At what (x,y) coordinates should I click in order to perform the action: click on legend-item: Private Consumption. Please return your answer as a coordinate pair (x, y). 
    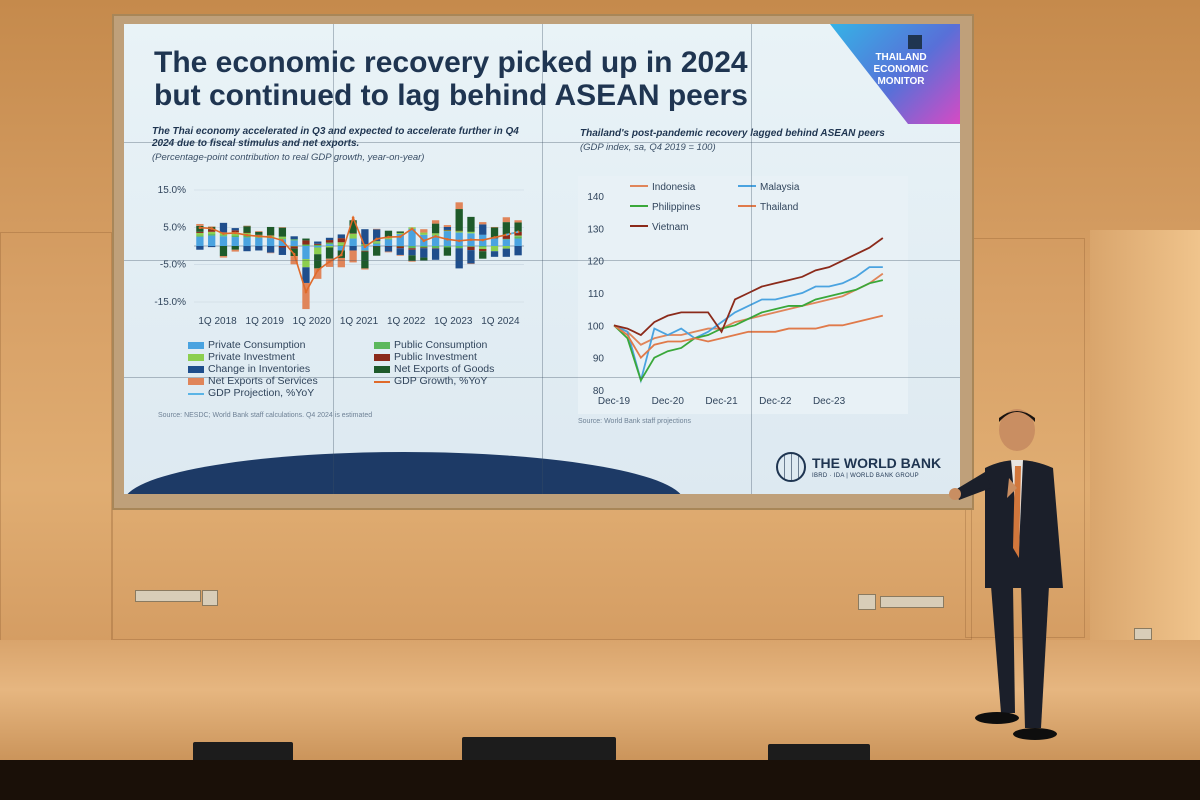
    Looking at the image, I should click on (246, 345).